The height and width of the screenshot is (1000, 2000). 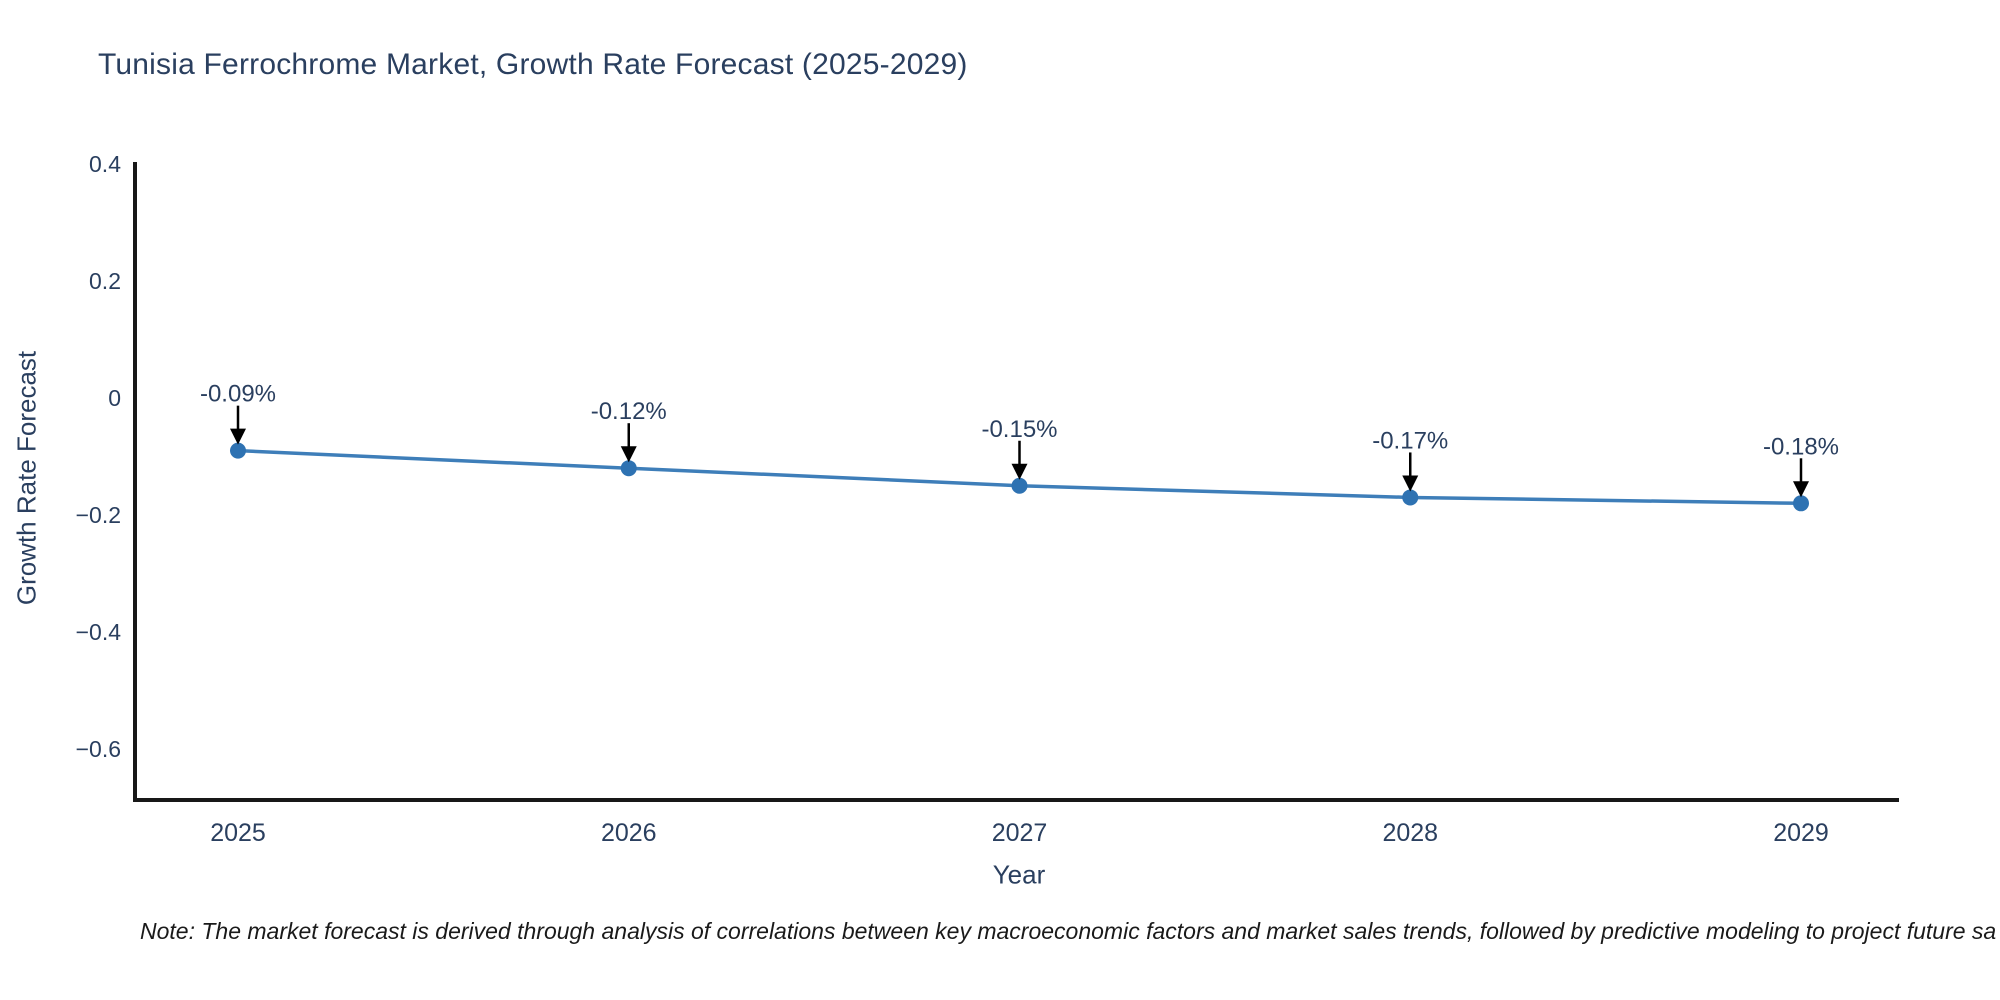 I want to click on x-tick-label: 2029, so click(x=1801, y=833).